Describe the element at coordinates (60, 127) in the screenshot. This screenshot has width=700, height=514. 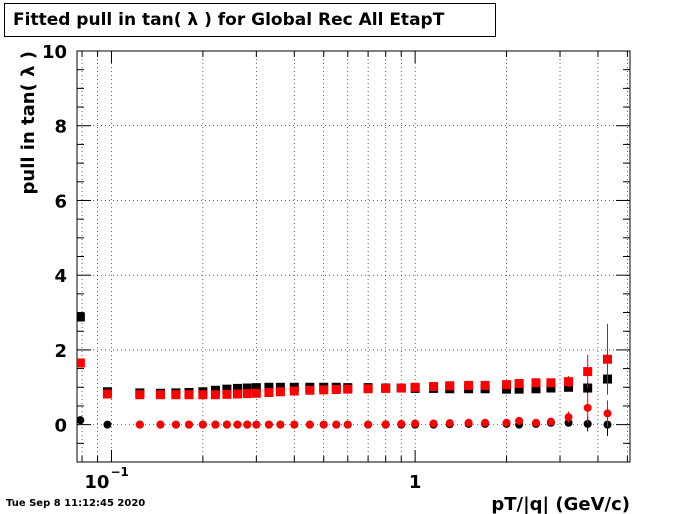
I see `y-tick-label: 8` at that location.